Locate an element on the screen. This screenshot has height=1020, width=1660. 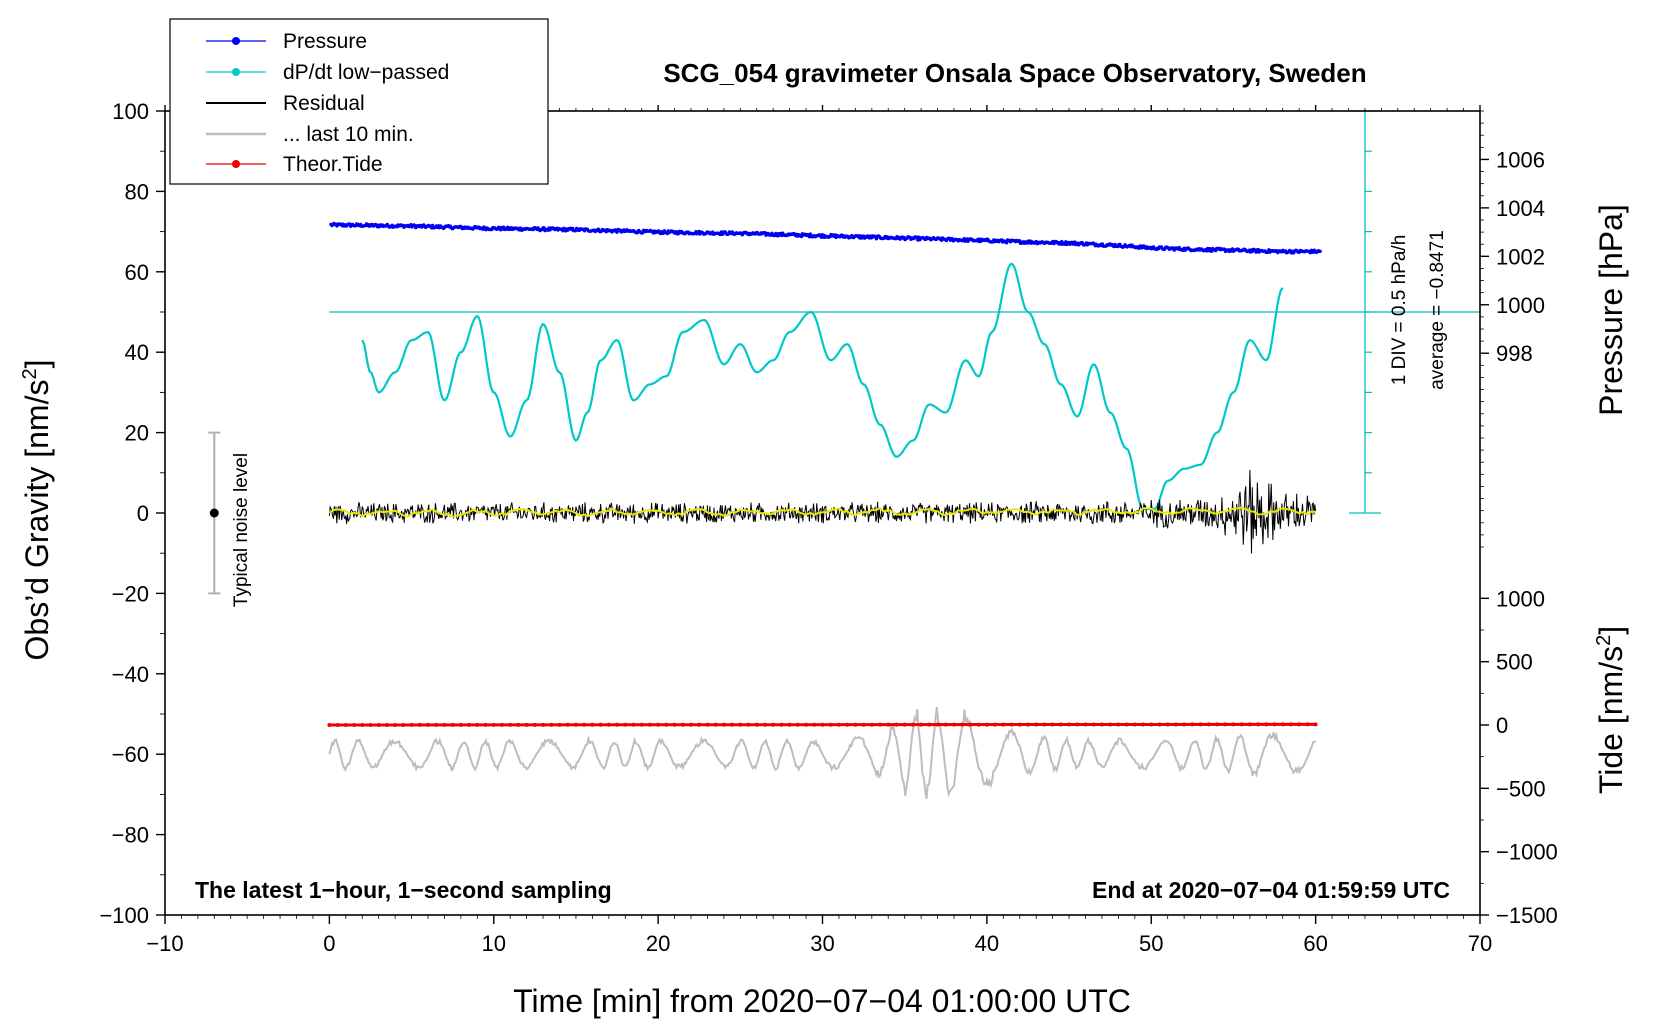
legend-label-residual: Residual is located at coordinates (324, 103).